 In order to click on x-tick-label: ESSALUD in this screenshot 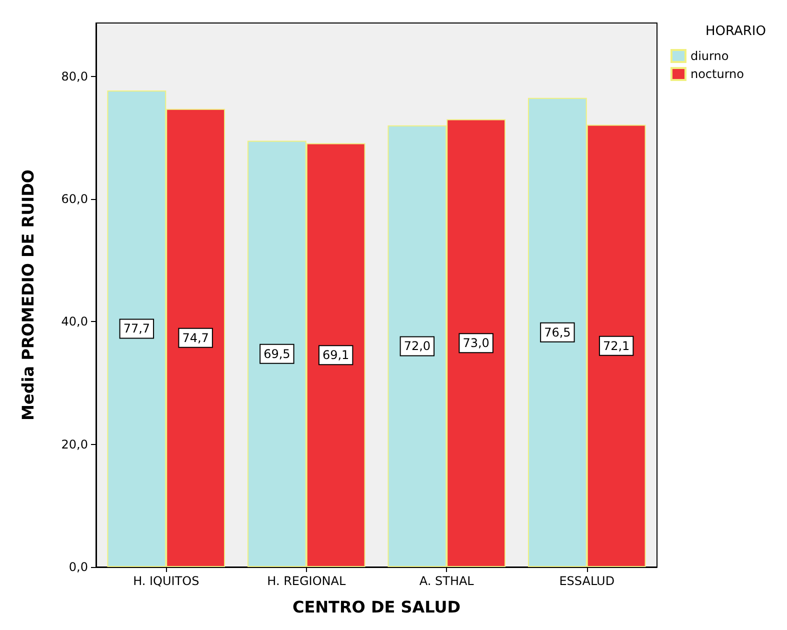, I will do `click(587, 581)`.